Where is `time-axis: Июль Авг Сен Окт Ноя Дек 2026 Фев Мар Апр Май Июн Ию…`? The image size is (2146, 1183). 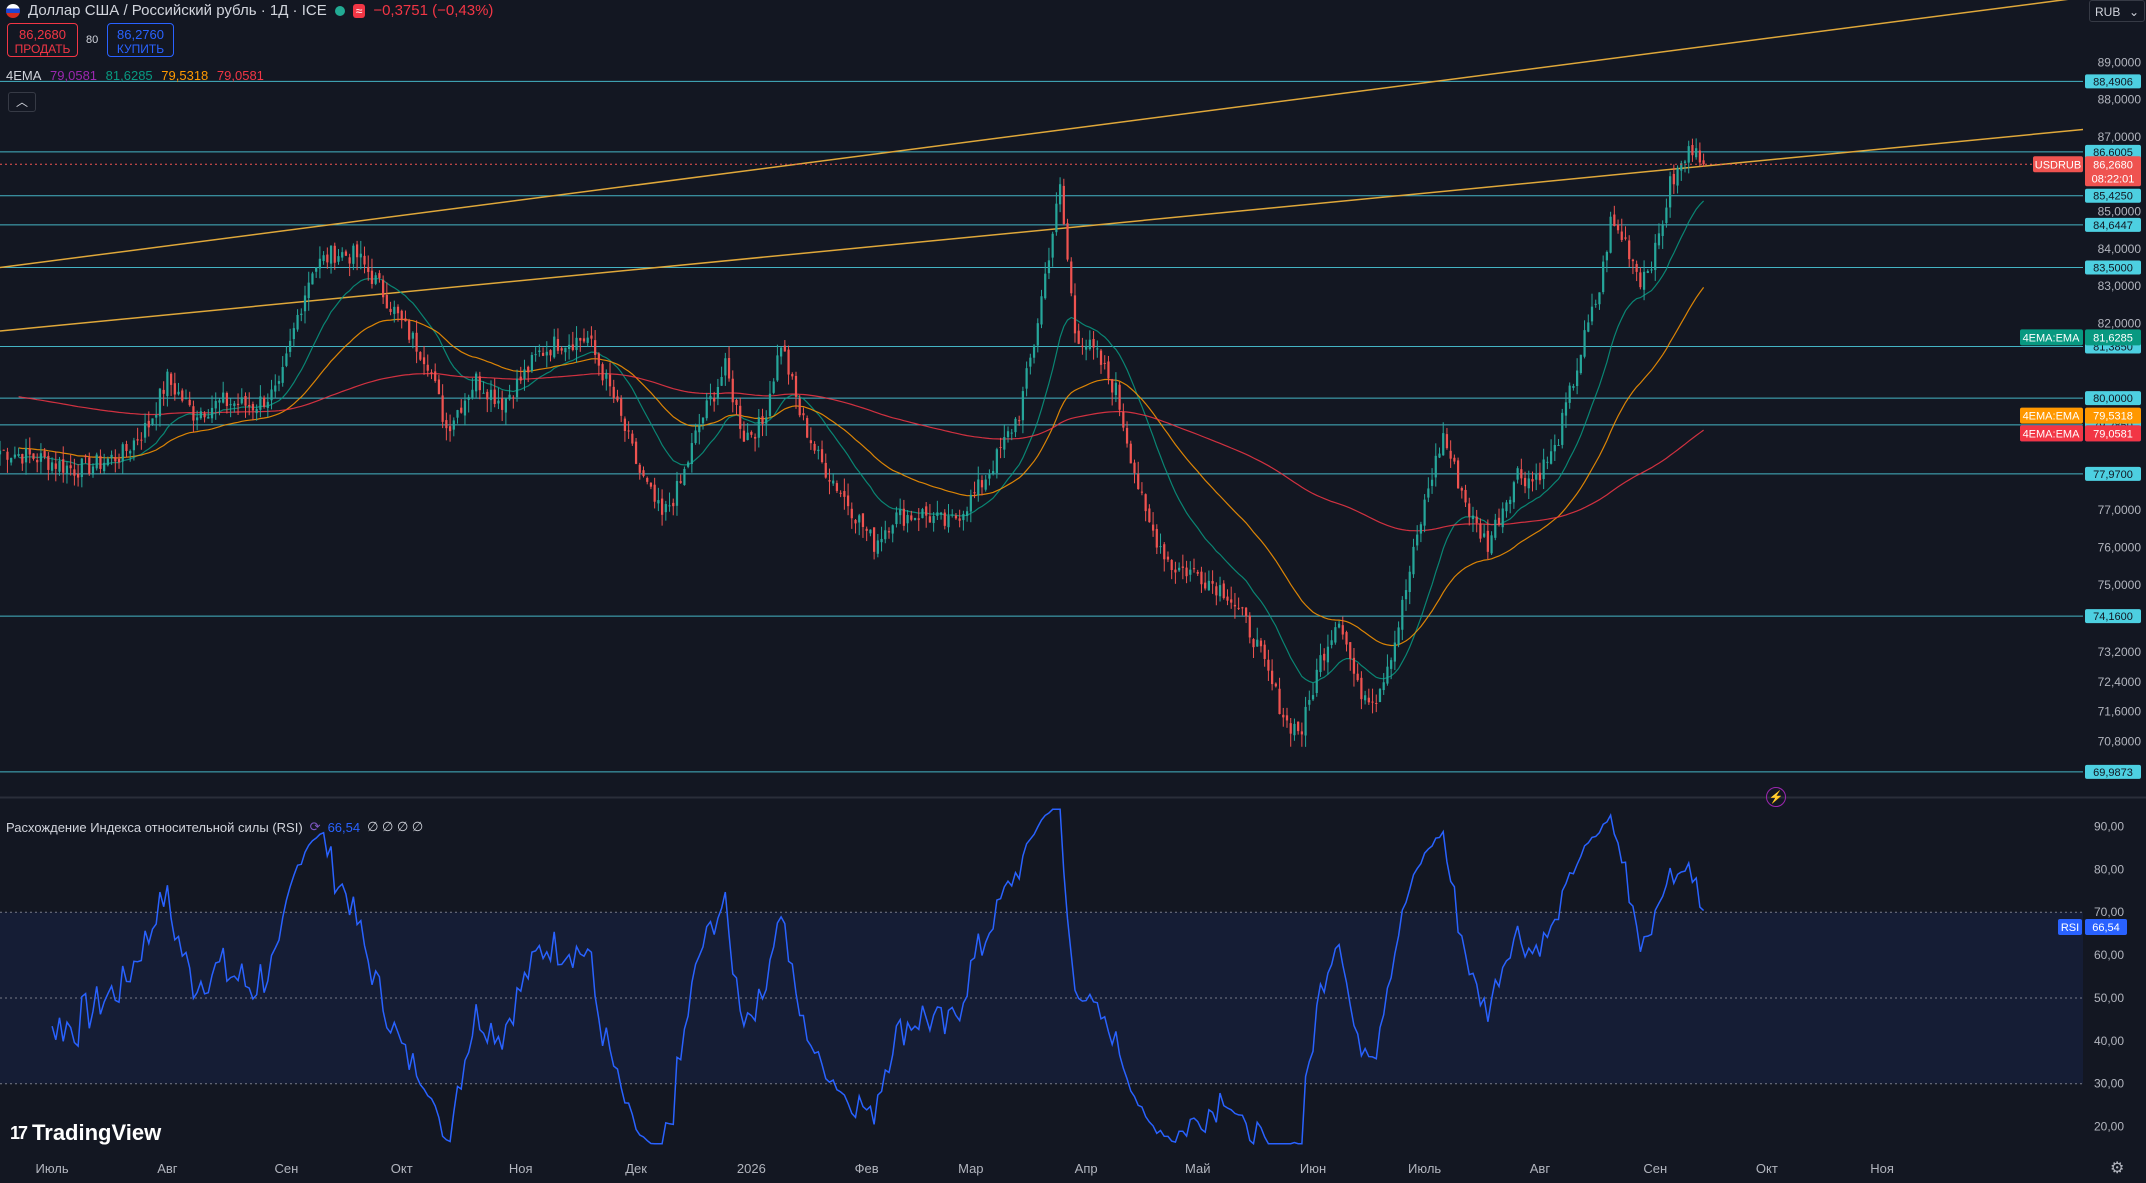
time-axis: Июль Авг Сен Окт Ноя Дек 2026 Фев Мар Апр Май Июн Ию… is located at coordinates (964, 1168).